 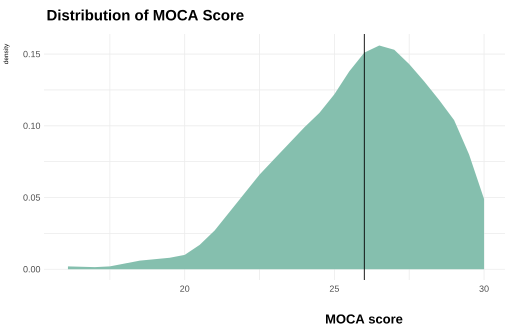 I want to click on x-axis-title: MOCA score, so click(x=364, y=319).